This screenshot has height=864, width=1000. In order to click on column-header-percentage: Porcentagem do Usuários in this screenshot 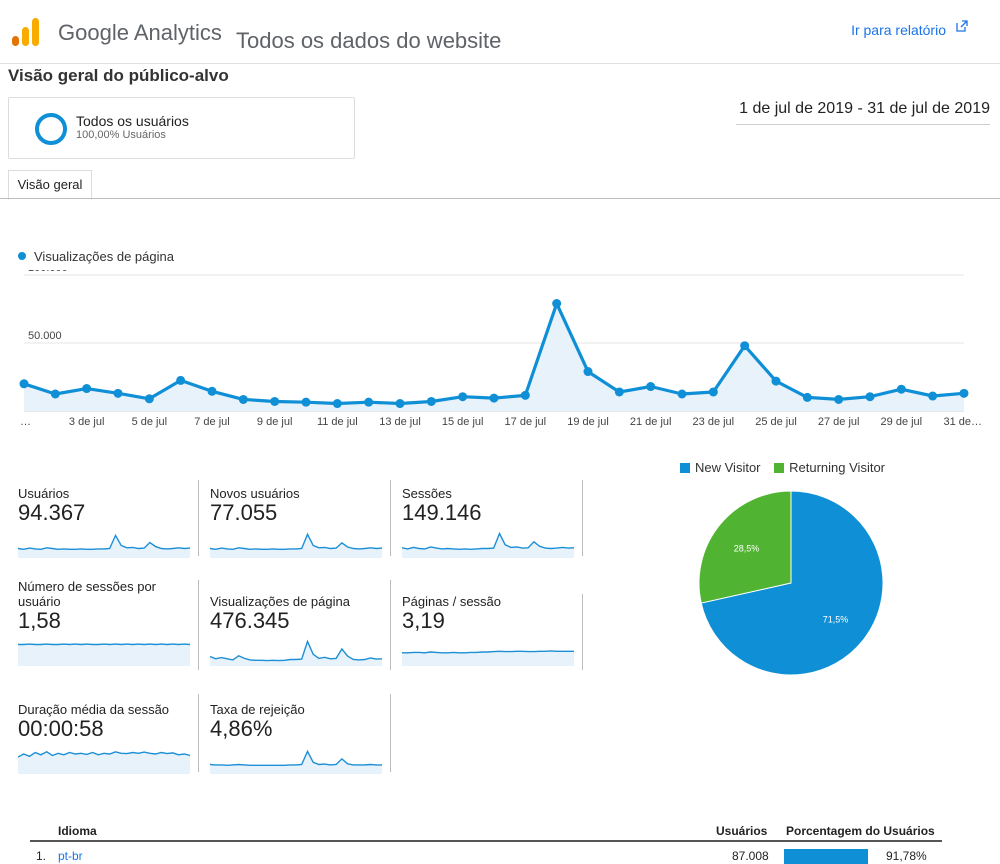, I will do `click(860, 831)`.